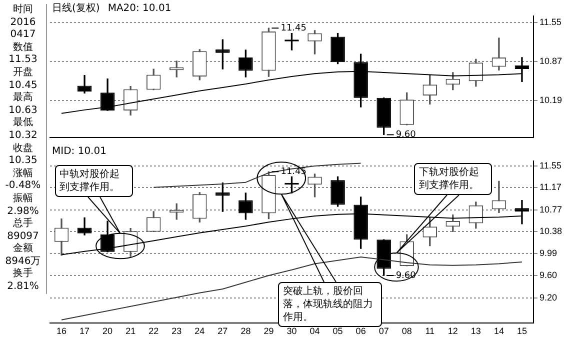 This screenshot has width=566, height=340. I want to click on text: 8946万, so click(23, 262).